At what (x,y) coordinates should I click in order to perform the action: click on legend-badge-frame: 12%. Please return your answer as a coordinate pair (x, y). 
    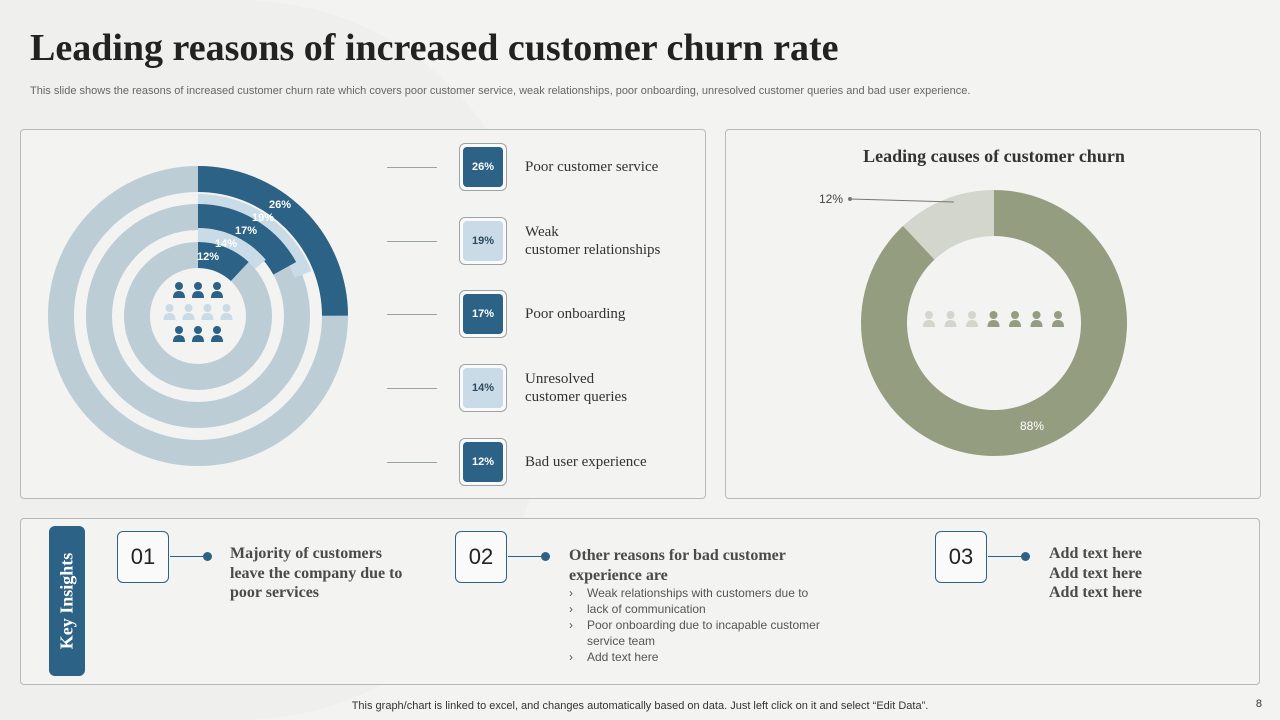
    Looking at the image, I should click on (483, 462).